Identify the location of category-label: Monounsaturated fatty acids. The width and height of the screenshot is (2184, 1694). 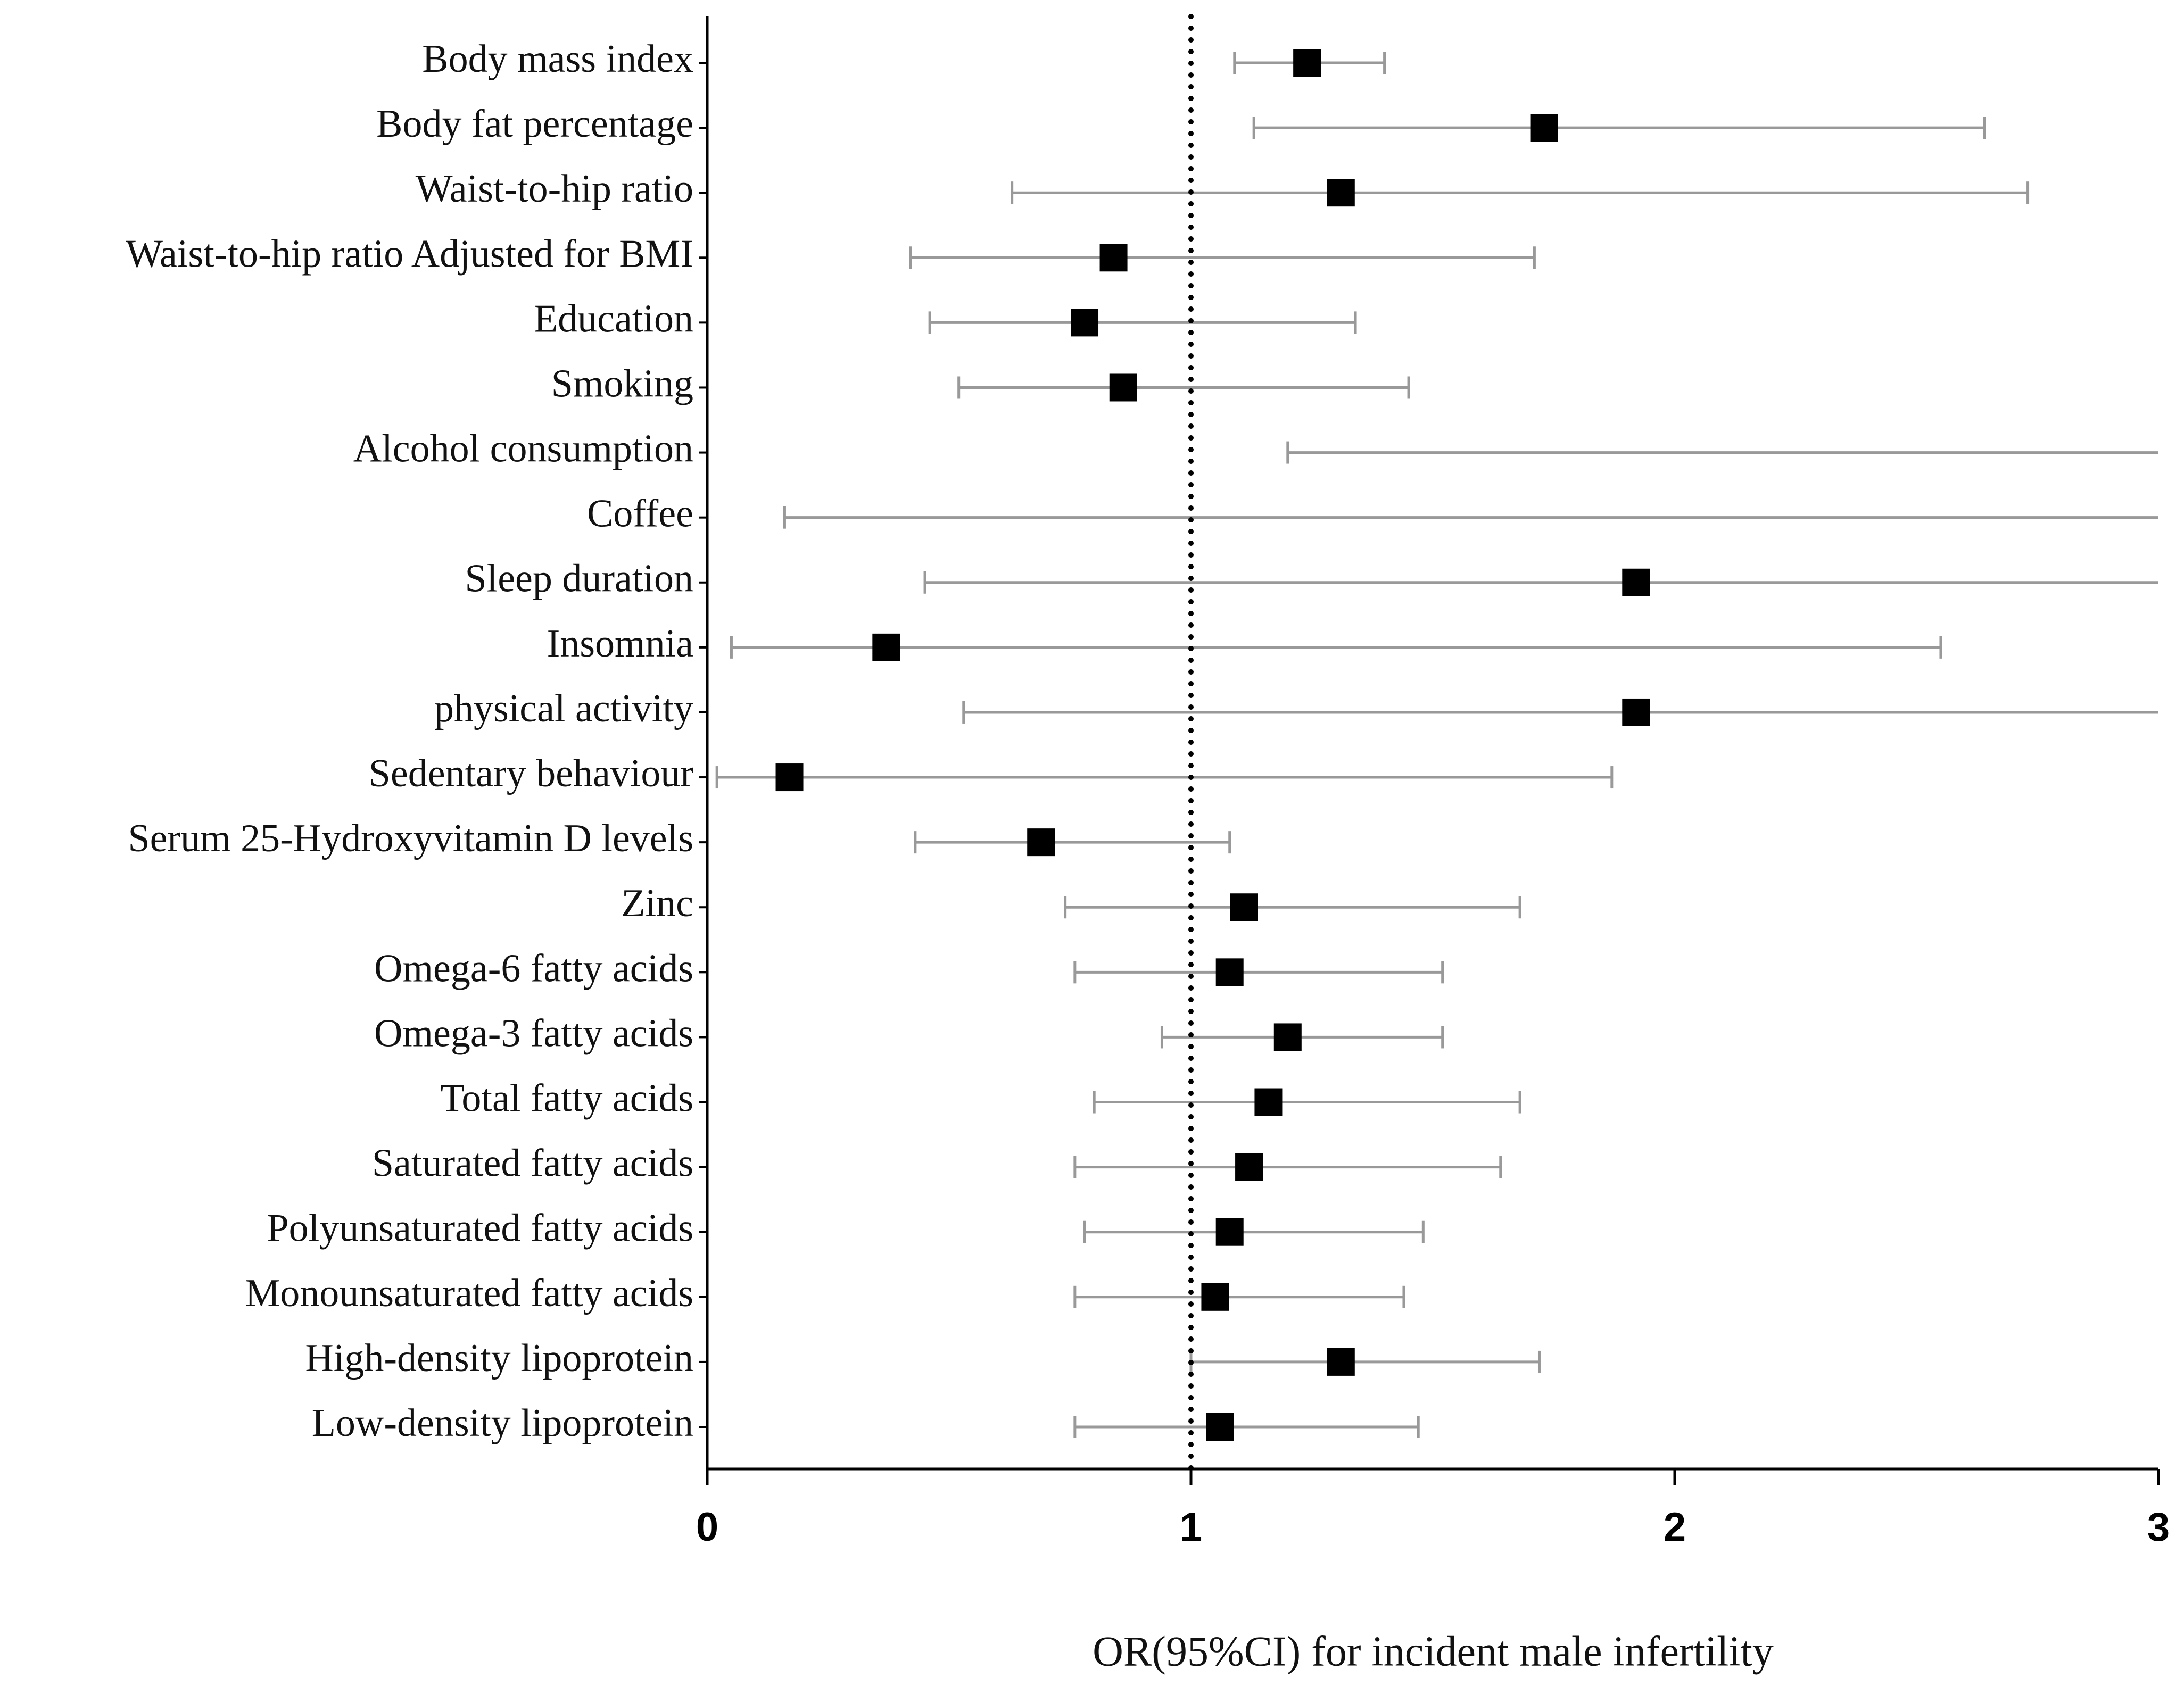
(469, 1293).